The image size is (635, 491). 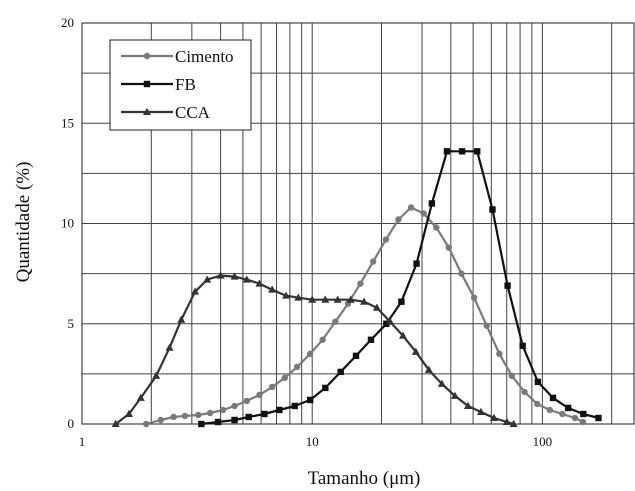 What do you see at coordinates (71, 423) in the screenshot?
I see `y-tick-label: 0` at bounding box center [71, 423].